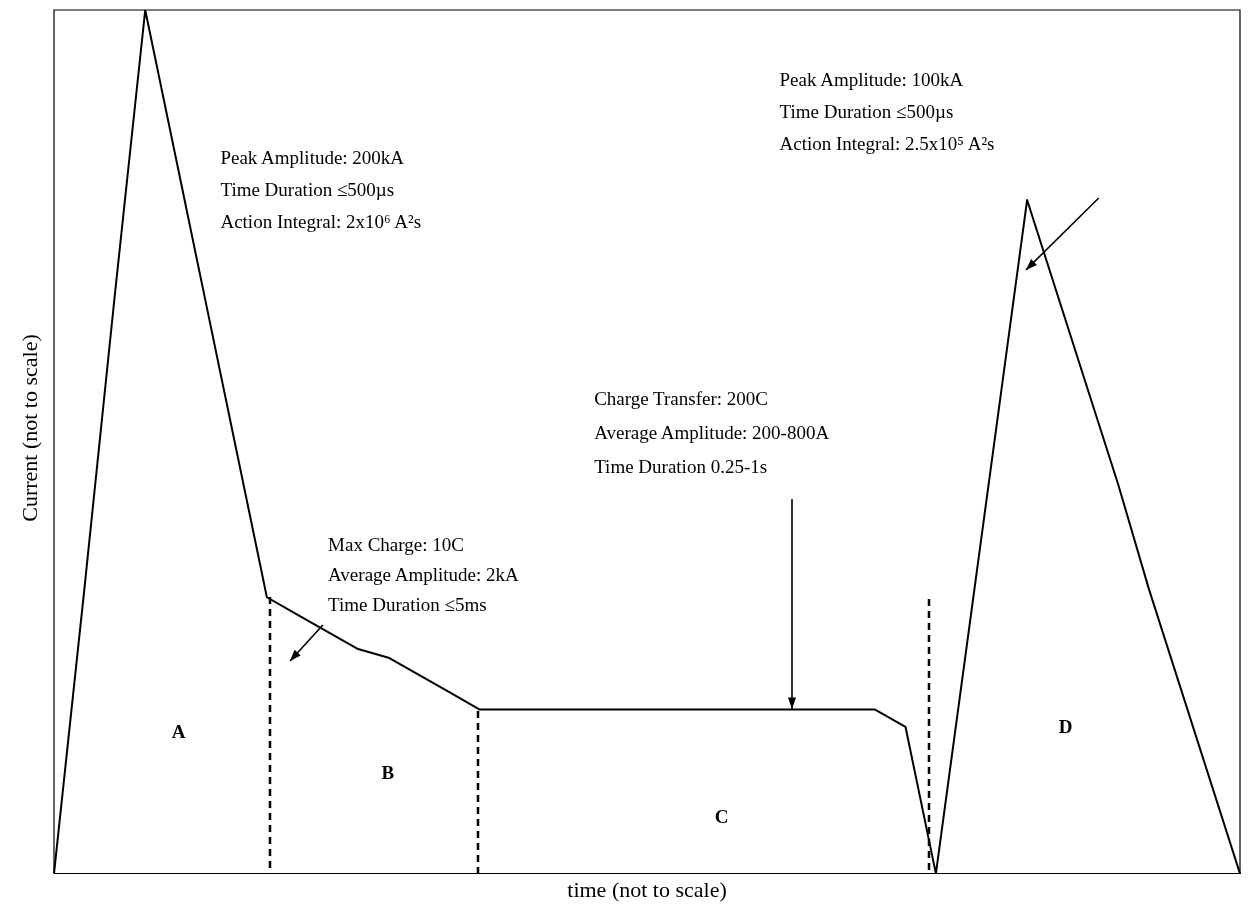  What do you see at coordinates (178, 731) in the screenshot?
I see `annotation: A` at bounding box center [178, 731].